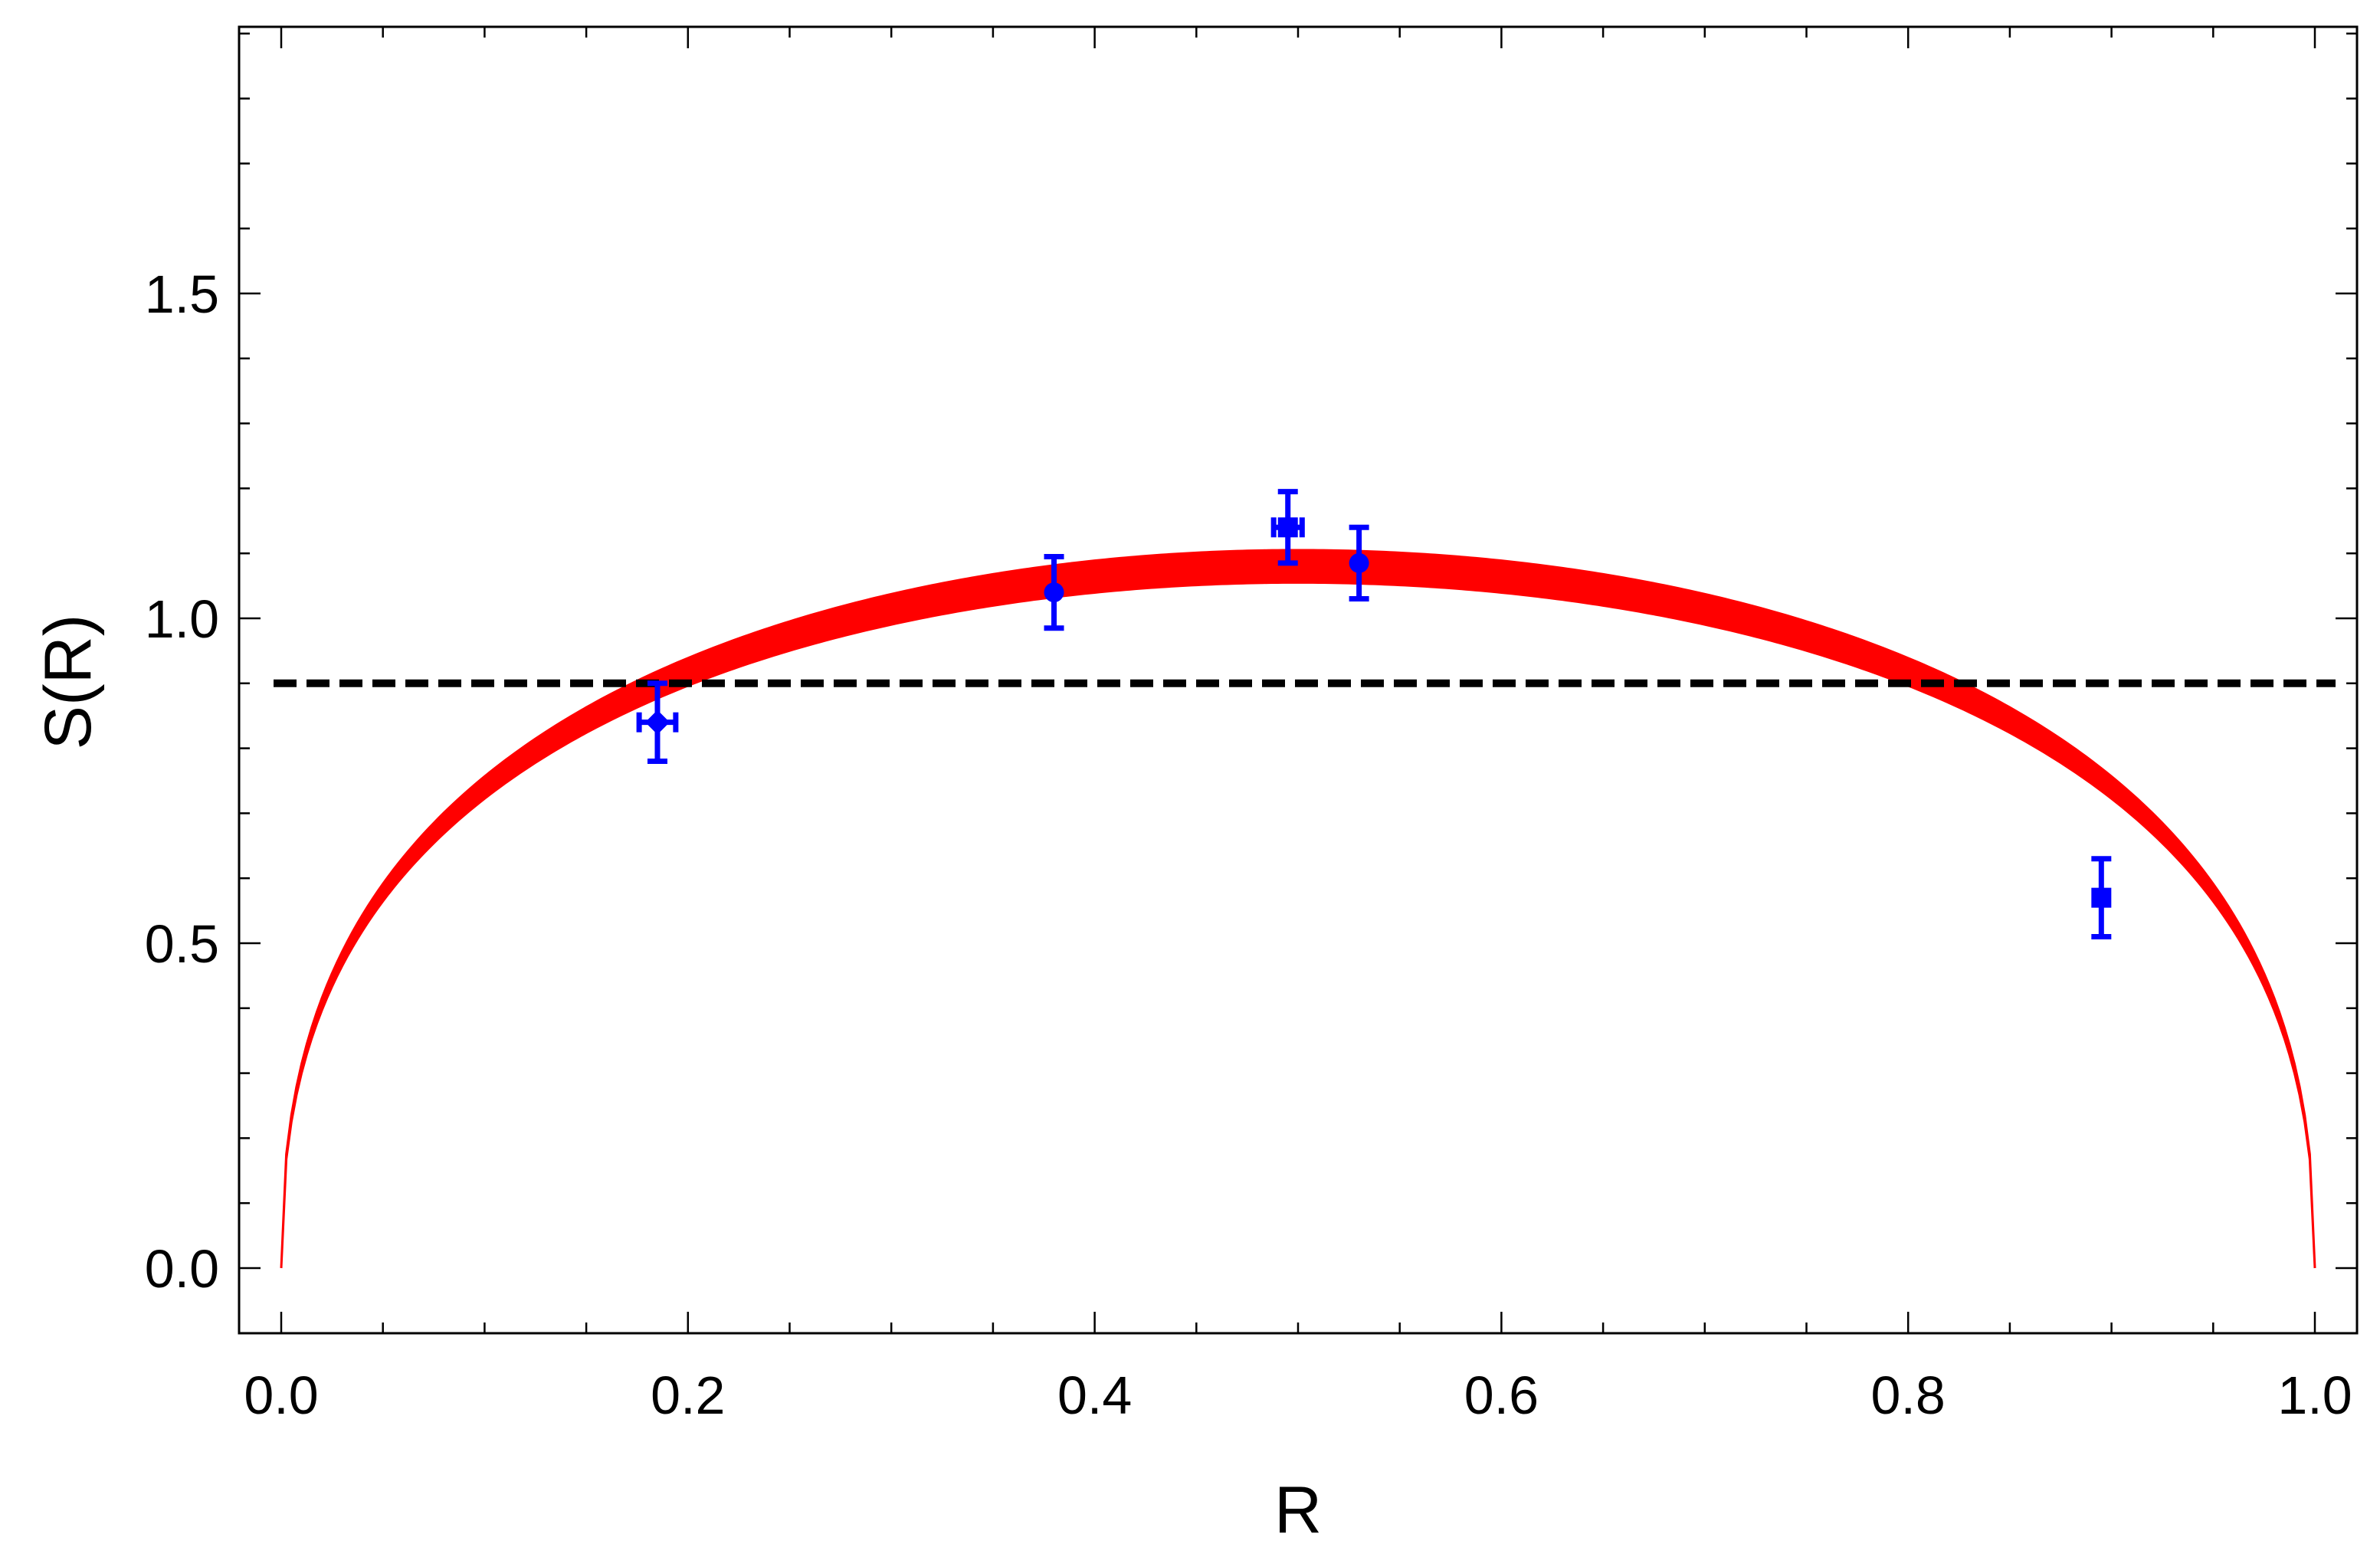  I want to click on x-tick-label: 0.8, so click(1908, 1395).